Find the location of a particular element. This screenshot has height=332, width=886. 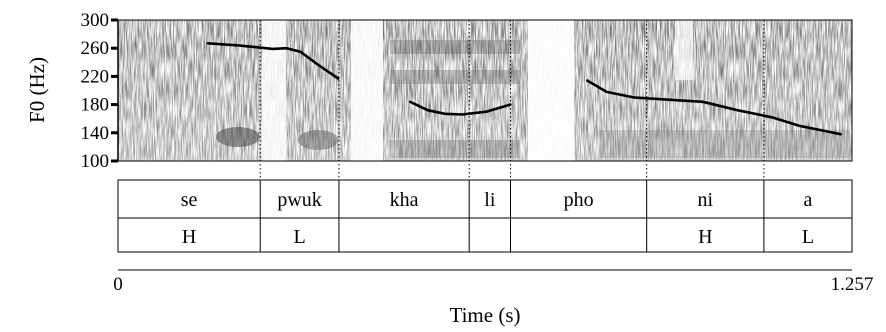

y-axis: 100 140 180 220 260 300 is located at coordinates (100, 91).